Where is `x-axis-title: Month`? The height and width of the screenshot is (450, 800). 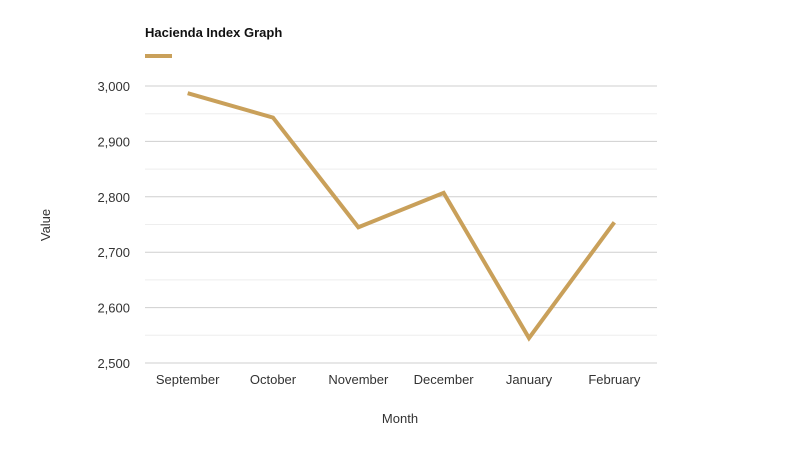 x-axis-title: Month is located at coordinates (400, 418).